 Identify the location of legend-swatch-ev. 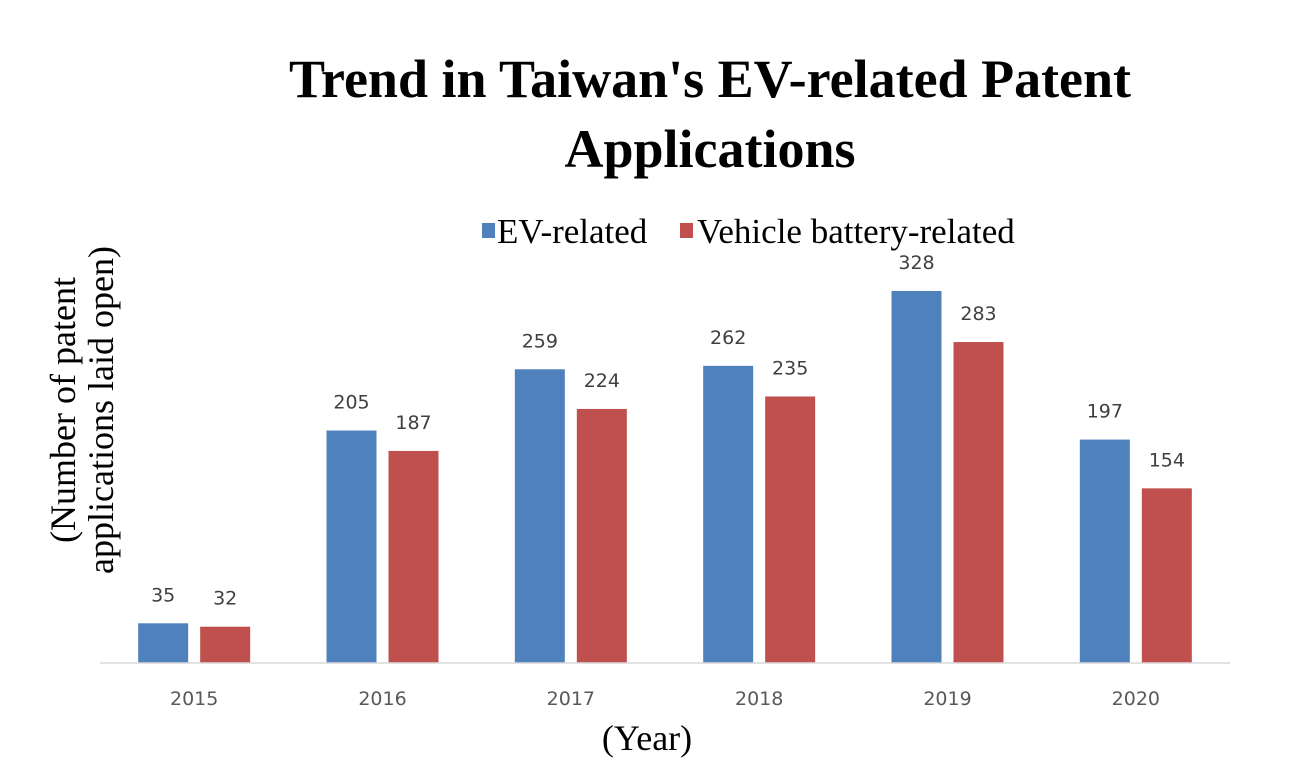
(488, 230).